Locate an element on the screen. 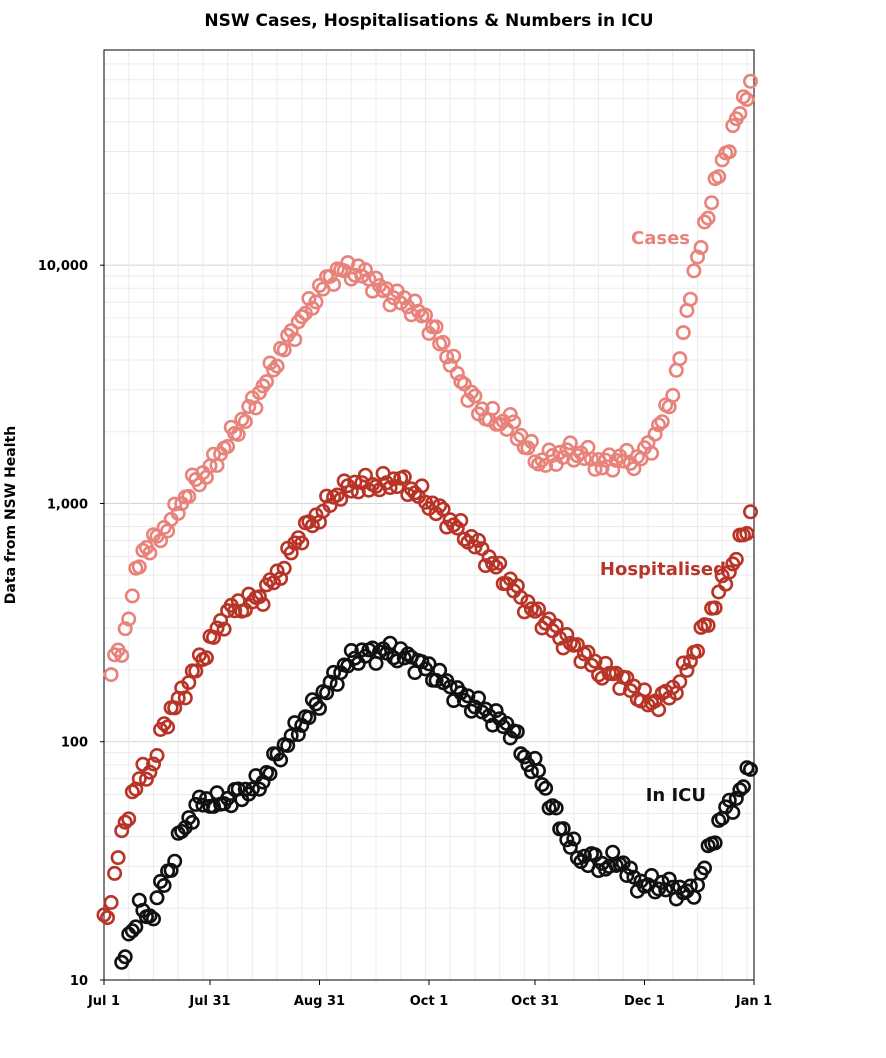 The width and height of the screenshot is (886, 1058). y-tick-label: 100 is located at coordinates (74, 743).